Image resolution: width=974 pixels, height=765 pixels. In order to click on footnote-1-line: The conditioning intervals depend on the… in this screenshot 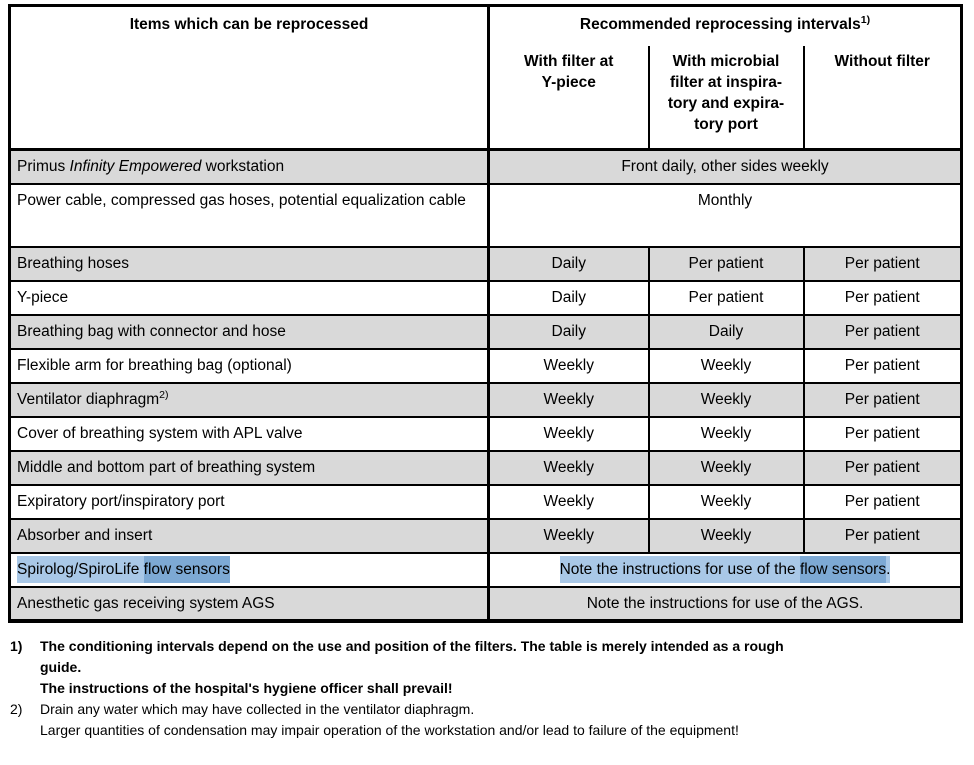, I will do `click(412, 645)`.